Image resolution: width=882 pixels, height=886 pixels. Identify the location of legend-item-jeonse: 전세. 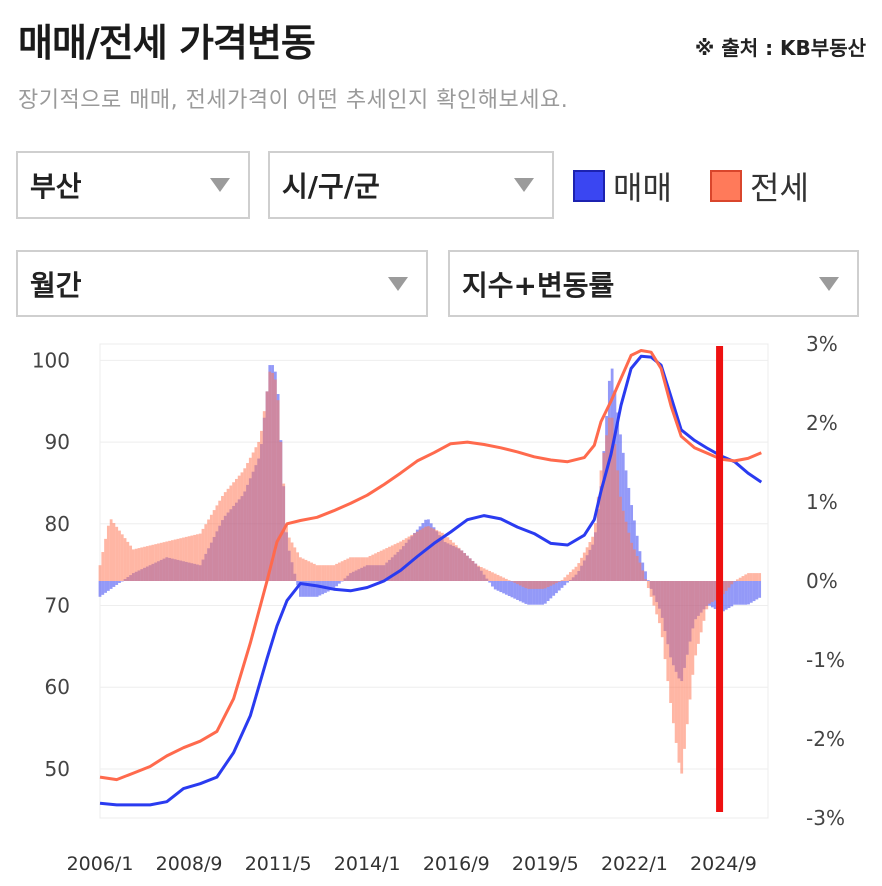
(759, 186).